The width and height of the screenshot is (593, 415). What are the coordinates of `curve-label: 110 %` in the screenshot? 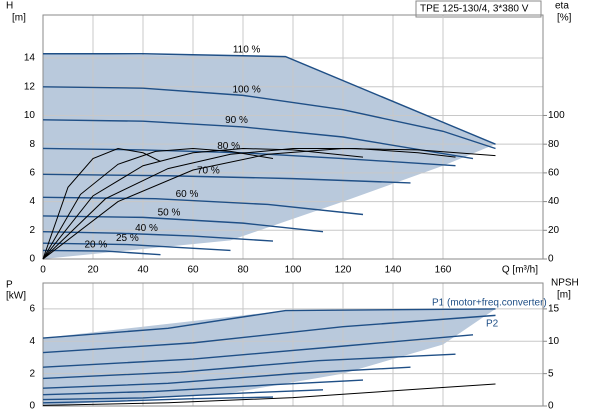 It's located at (247, 49).